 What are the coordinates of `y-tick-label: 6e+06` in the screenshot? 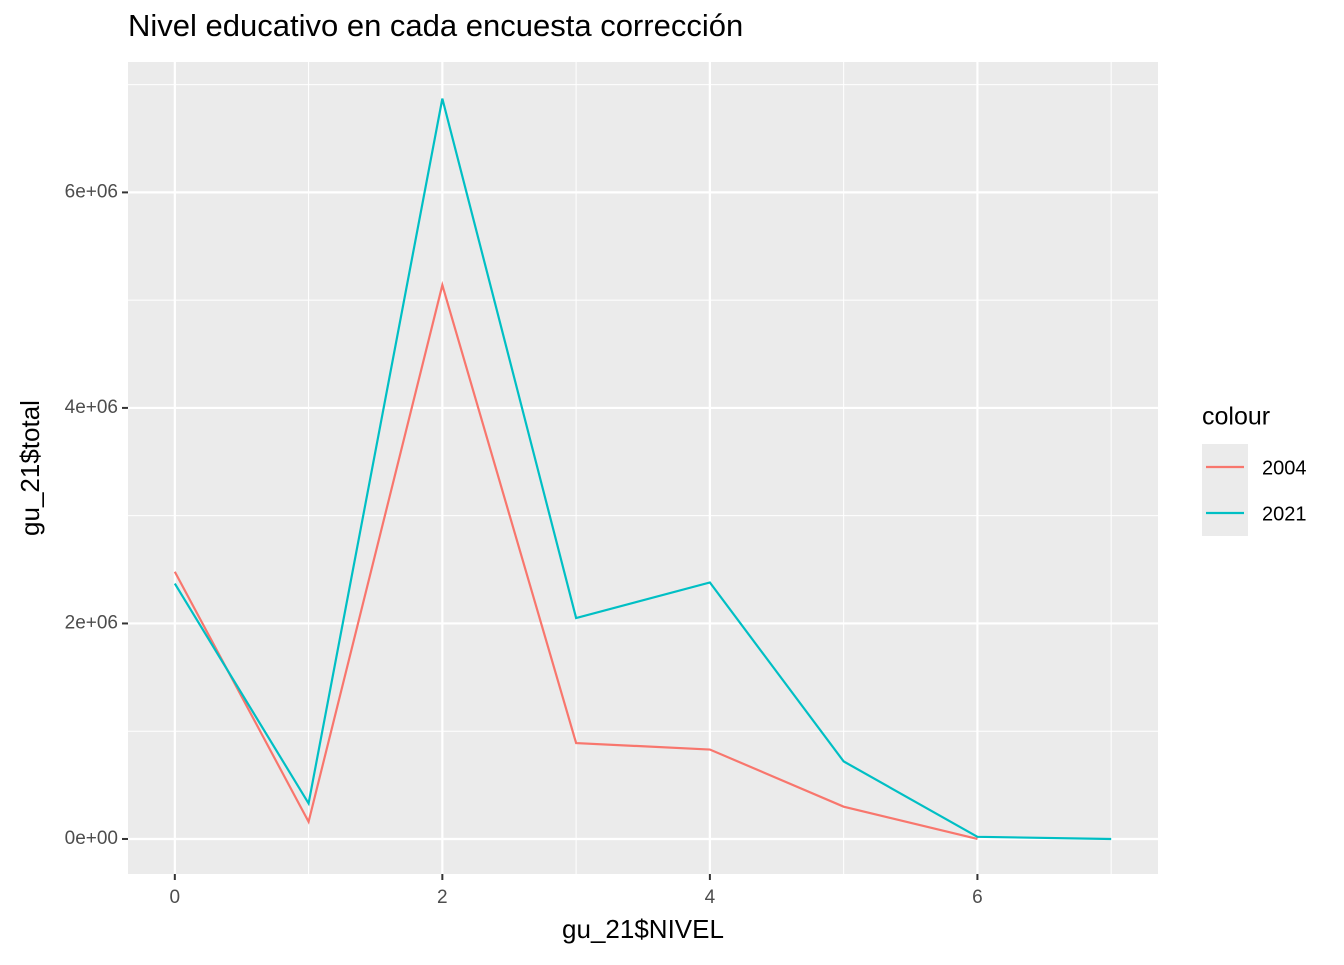 It's located at (91, 191).